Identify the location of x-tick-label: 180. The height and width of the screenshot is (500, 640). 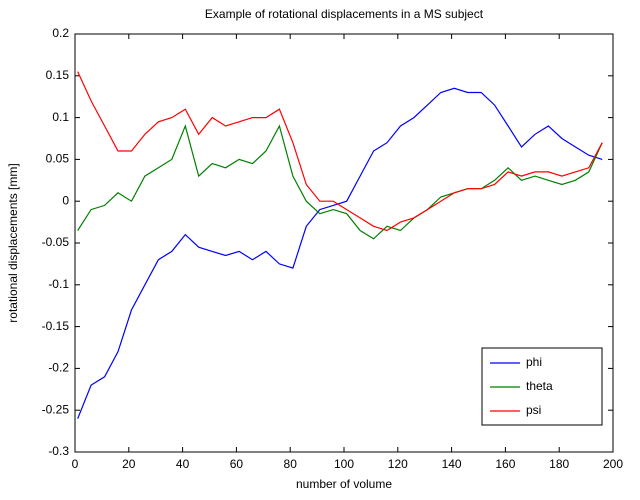
(559, 464).